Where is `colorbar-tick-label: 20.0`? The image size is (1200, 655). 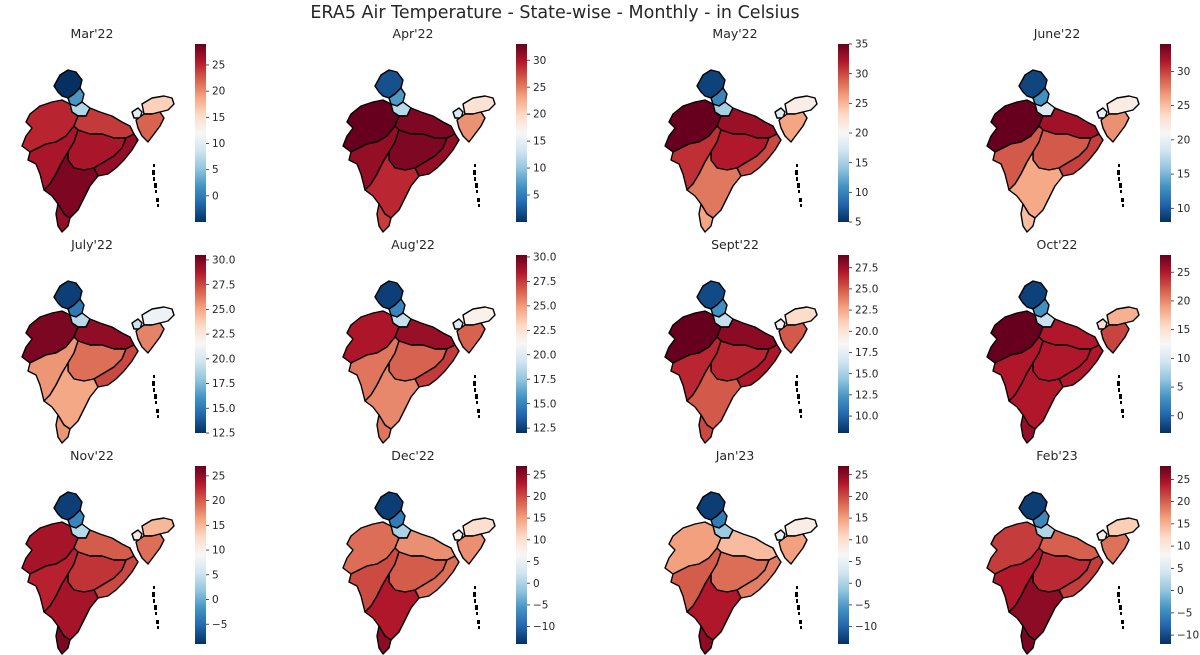
colorbar-tick-label: 20.0 is located at coordinates (544, 355).